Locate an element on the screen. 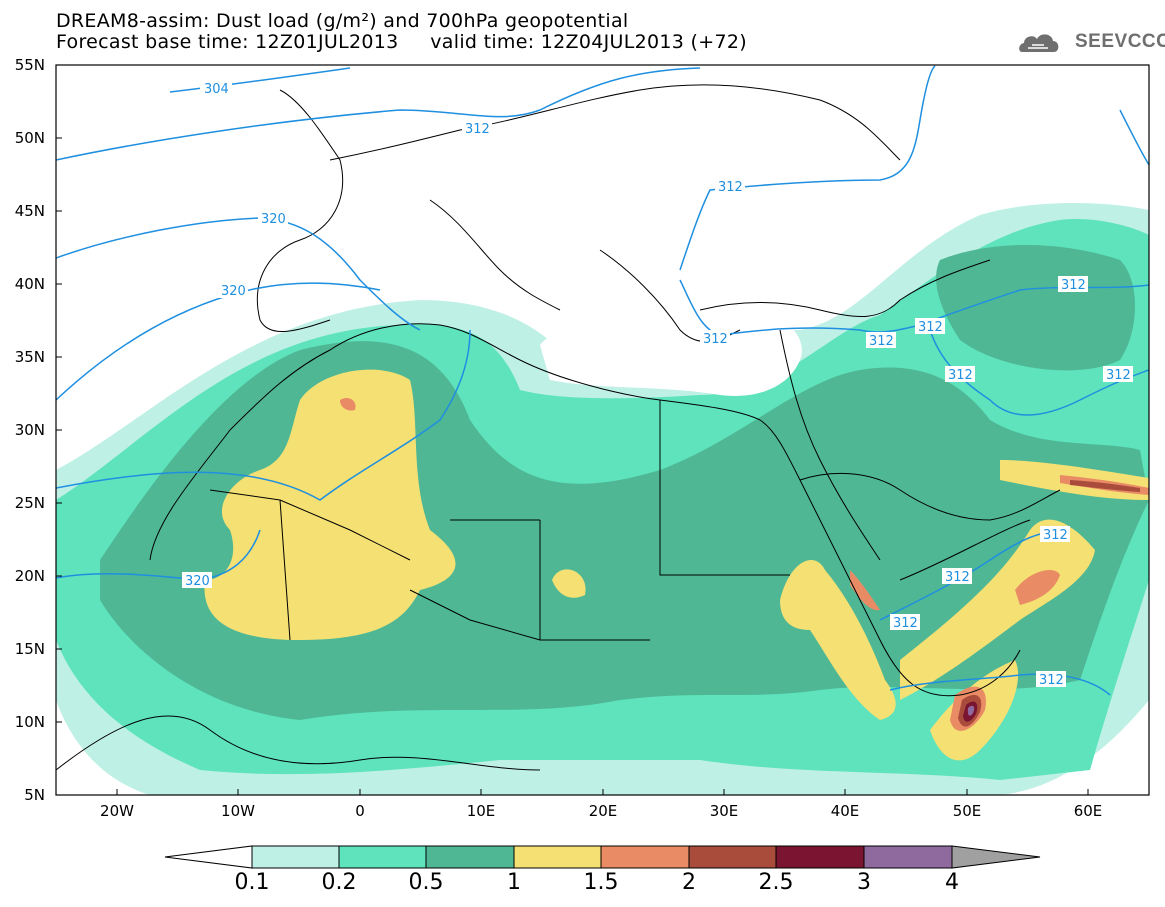 The width and height of the screenshot is (1165, 907). colorbar-label-0.1: 0.1 is located at coordinates (252, 882).